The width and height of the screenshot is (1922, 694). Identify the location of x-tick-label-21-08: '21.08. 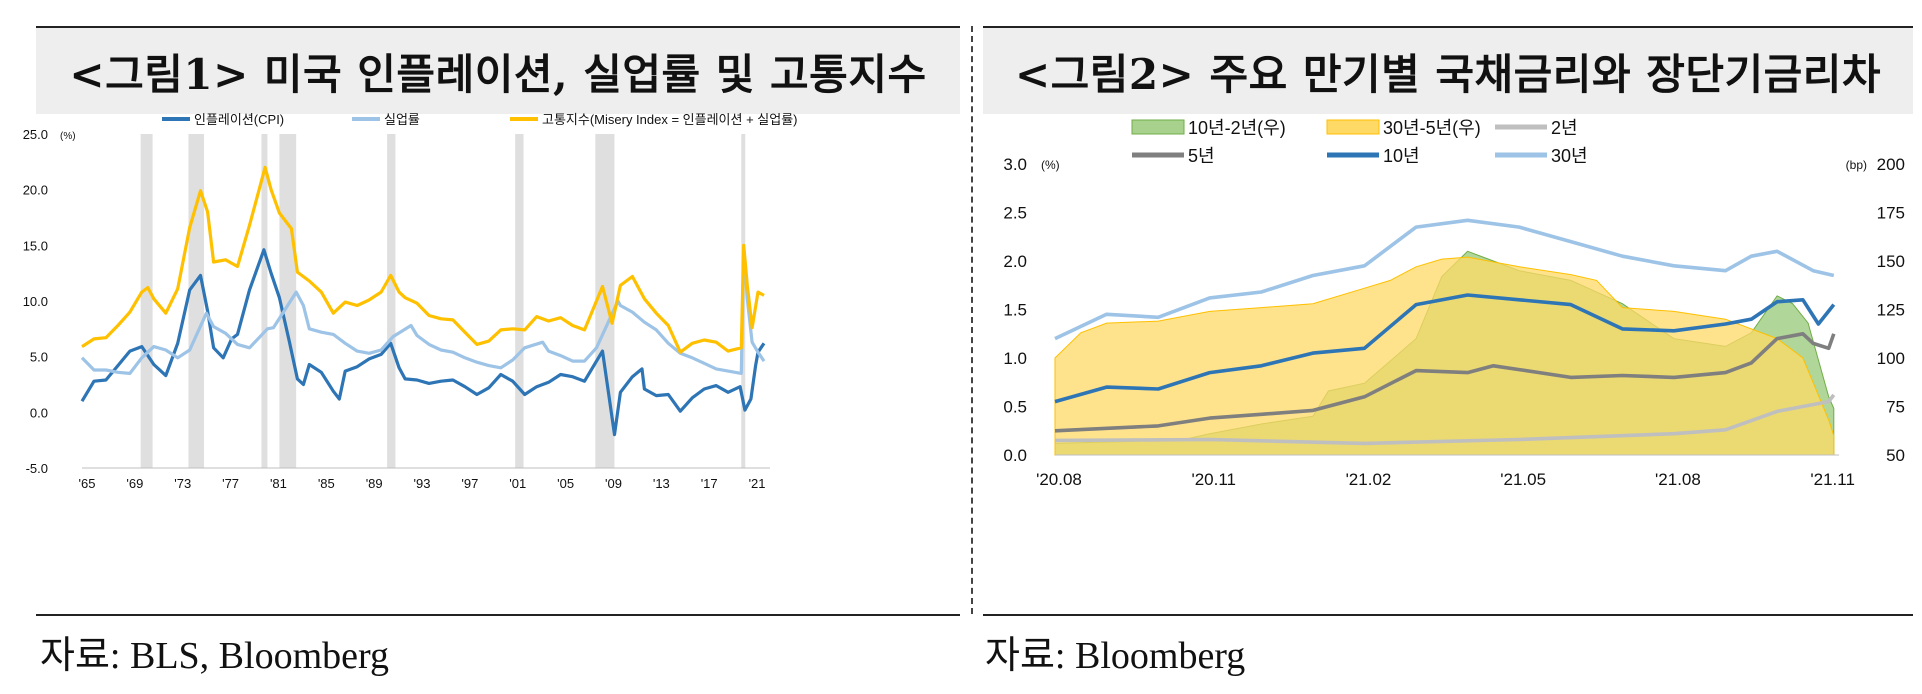
(1678, 479).